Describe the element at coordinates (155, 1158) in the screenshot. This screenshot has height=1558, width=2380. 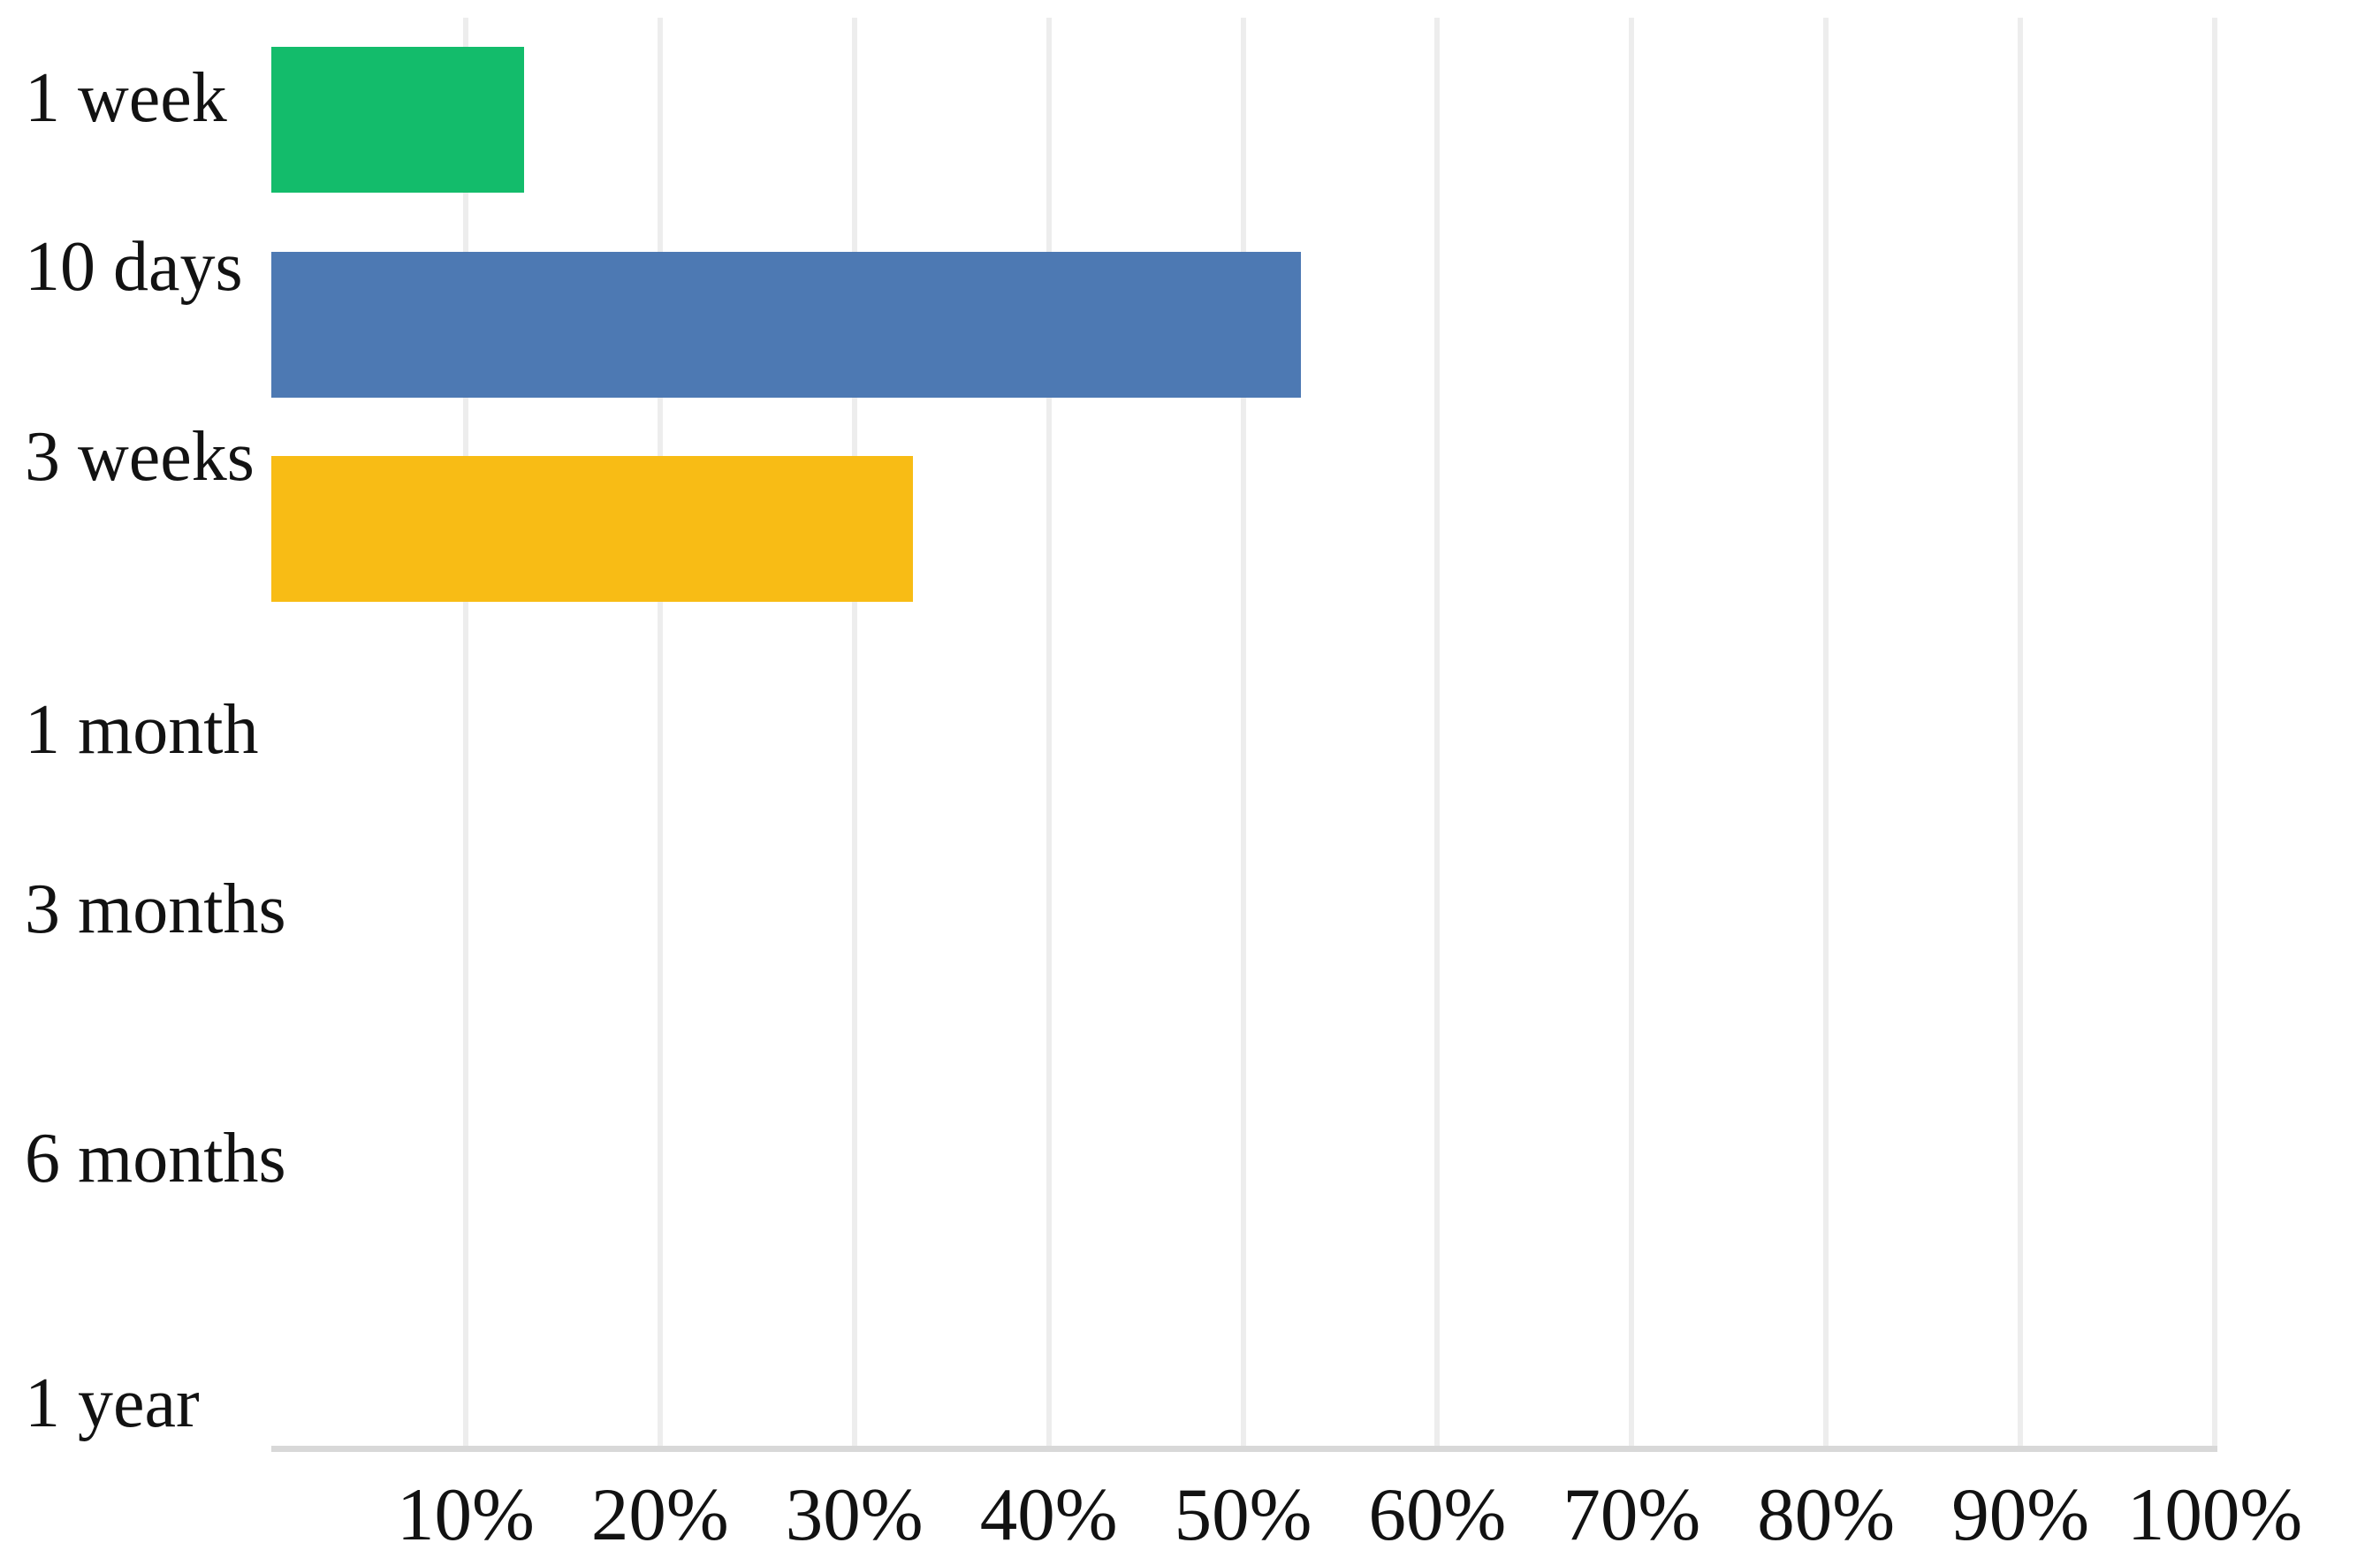
I see `category-label: 6 months` at that location.